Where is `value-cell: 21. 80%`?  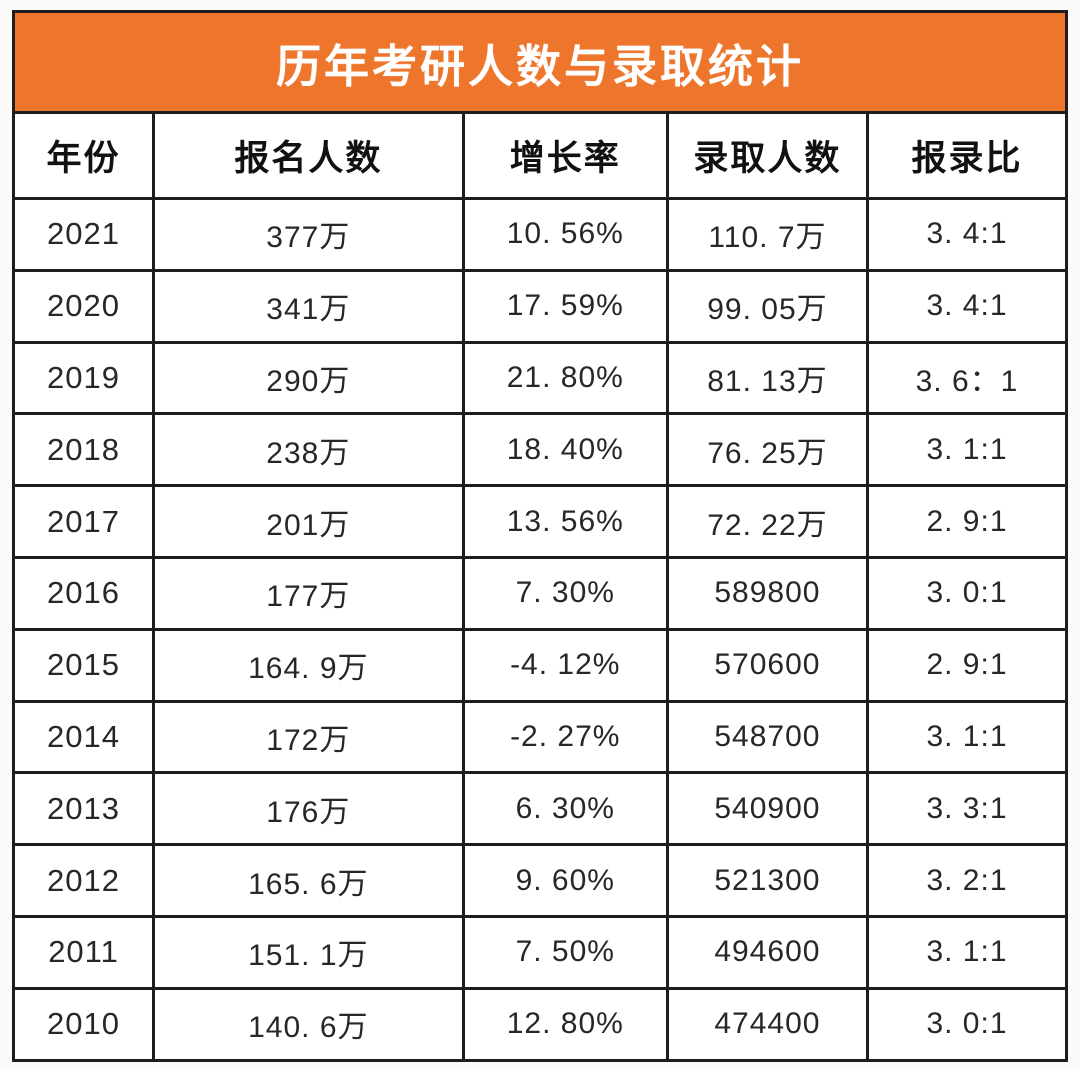 value-cell: 21. 80% is located at coordinates (565, 378).